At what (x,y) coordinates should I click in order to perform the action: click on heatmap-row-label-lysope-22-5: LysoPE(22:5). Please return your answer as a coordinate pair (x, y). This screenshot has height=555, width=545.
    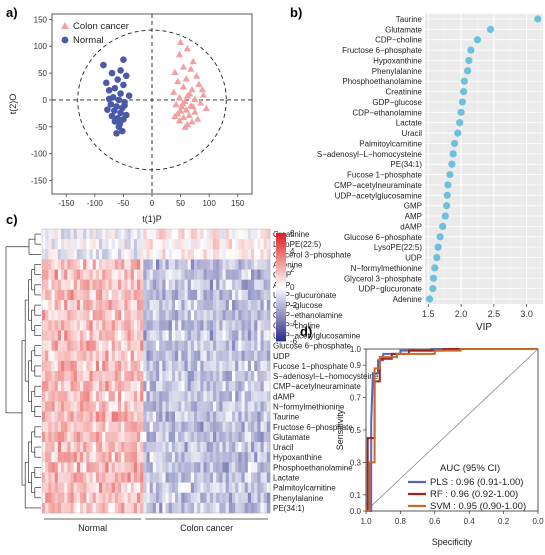
    Looking at the image, I should click on (297, 244).